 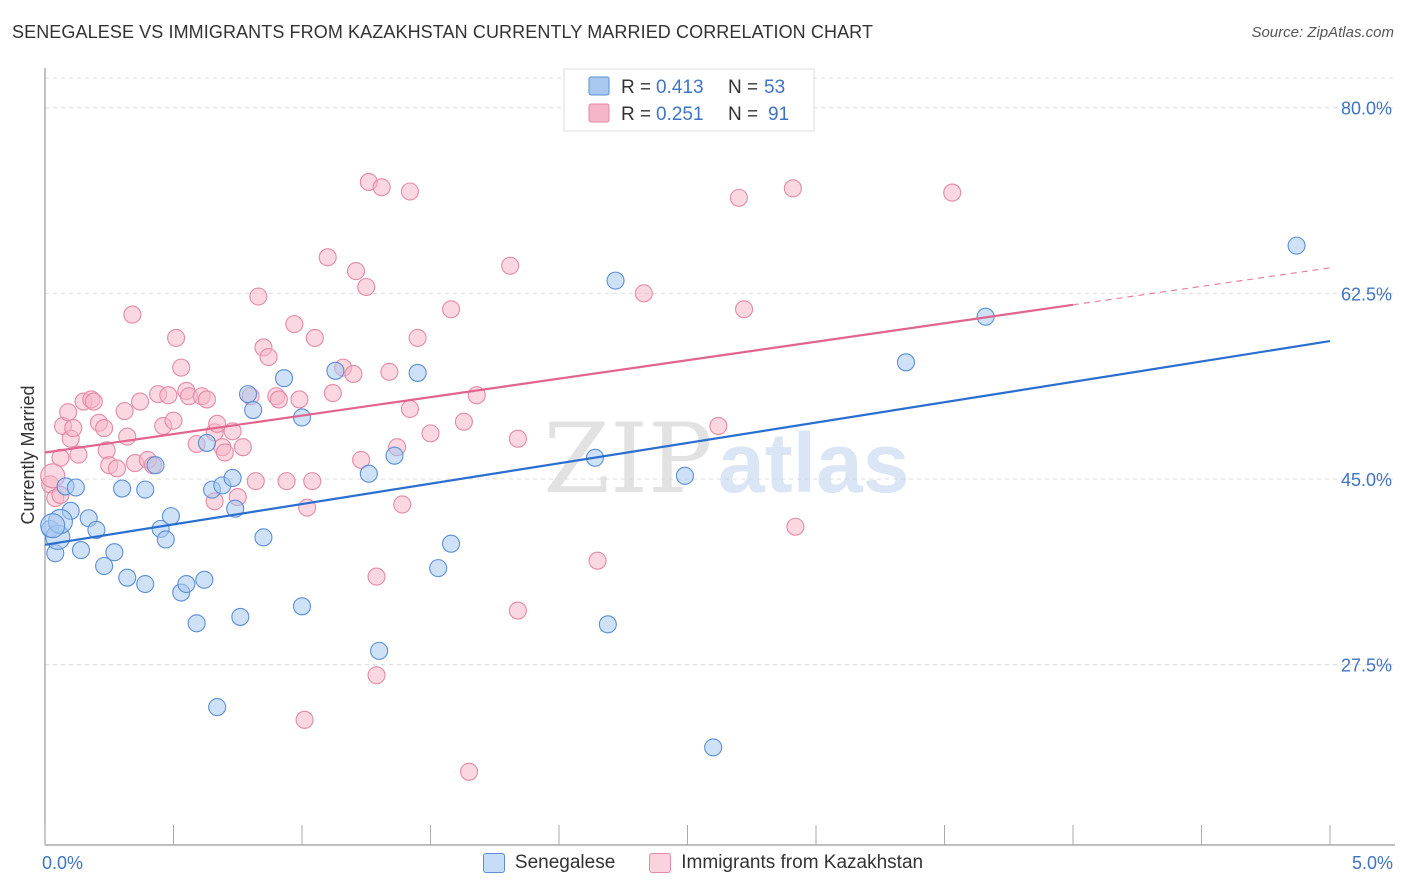 What do you see at coordinates (599, 86) in the screenshot?
I see `legend-swatch-blue` at bounding box center [599, 86].